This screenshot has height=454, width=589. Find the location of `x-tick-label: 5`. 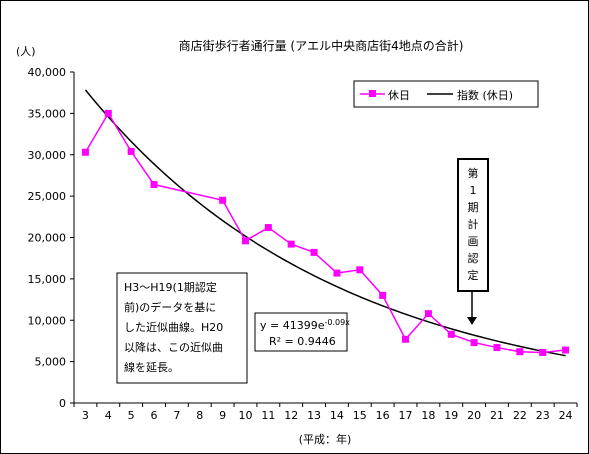

x-tick-label: 5 is located at coordinates (131, 415).